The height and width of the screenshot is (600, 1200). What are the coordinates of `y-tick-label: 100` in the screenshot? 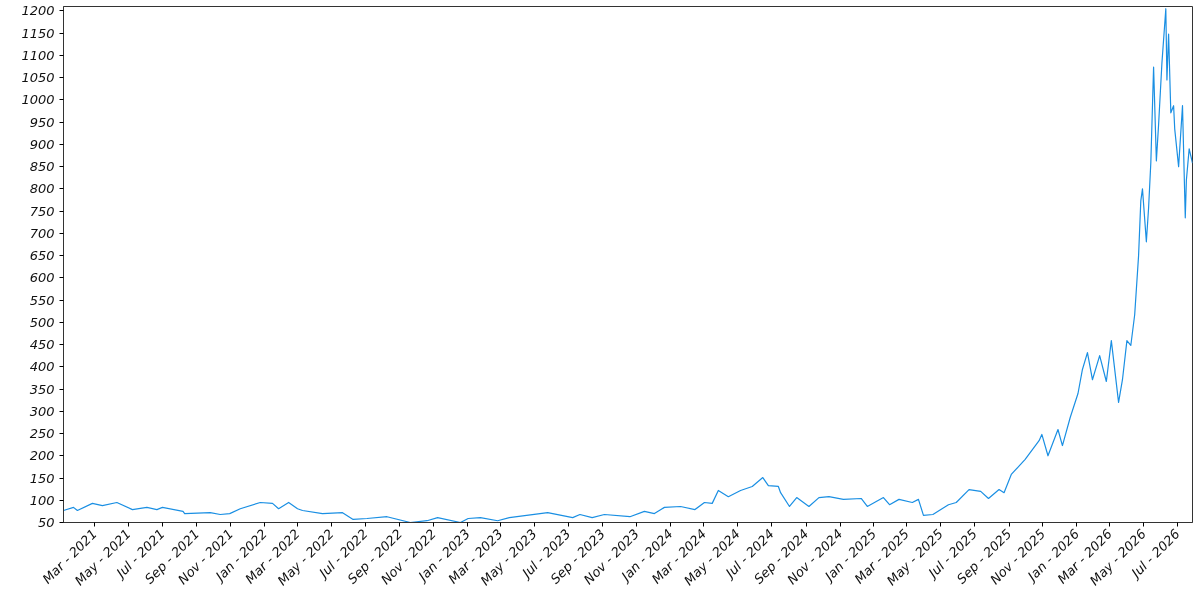 It's located at (42, 500).